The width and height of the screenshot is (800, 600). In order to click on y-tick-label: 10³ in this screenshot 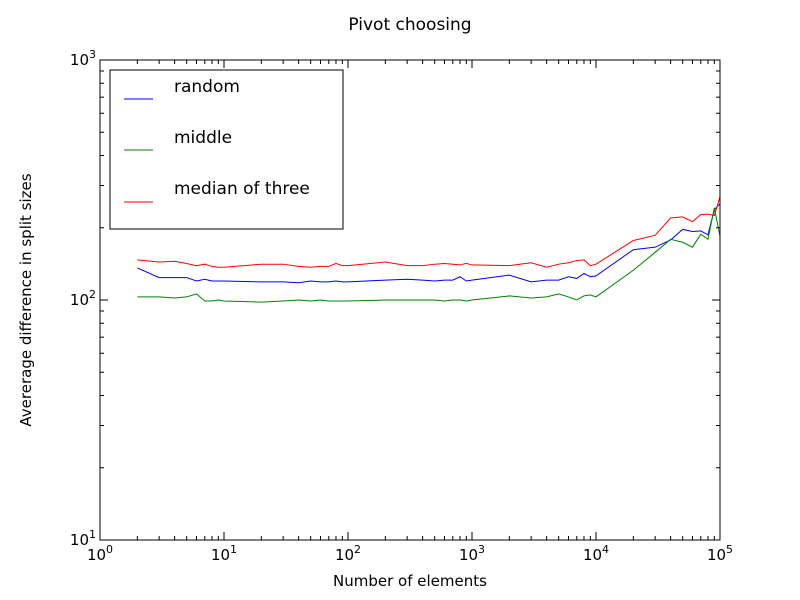, I will do `click(83, 58)`.